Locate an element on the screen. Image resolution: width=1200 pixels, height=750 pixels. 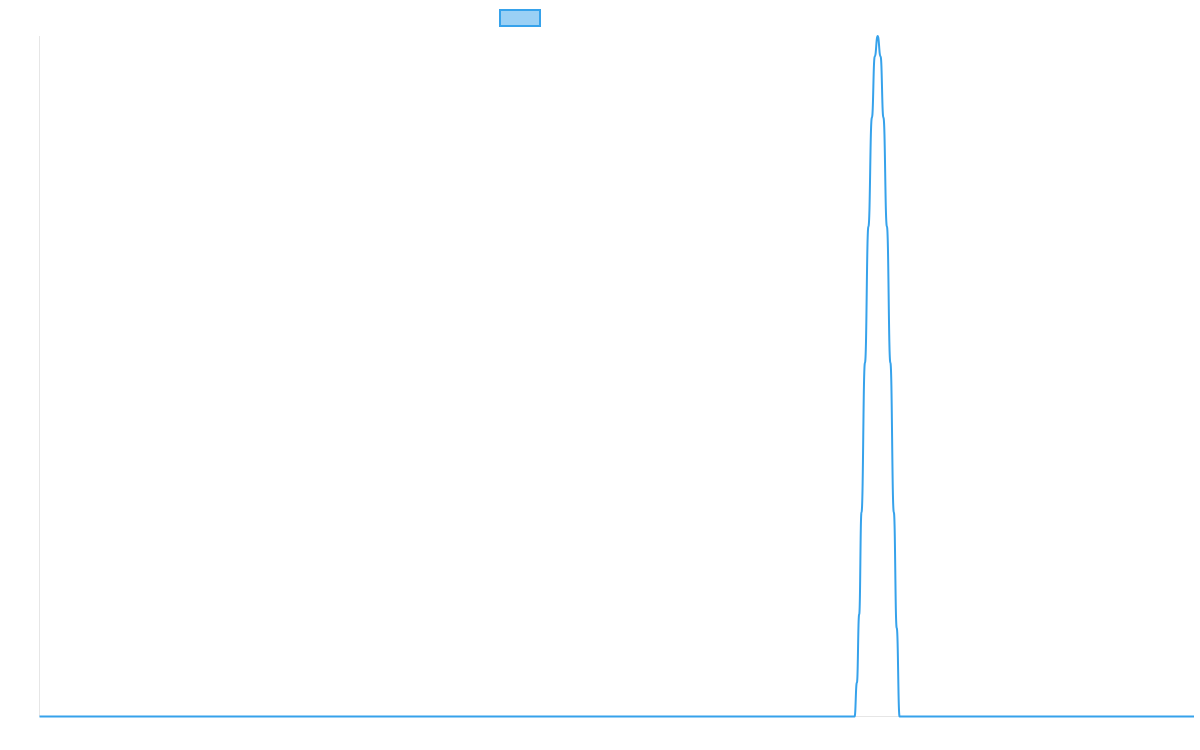
legend is located at coordinates (520, 18).